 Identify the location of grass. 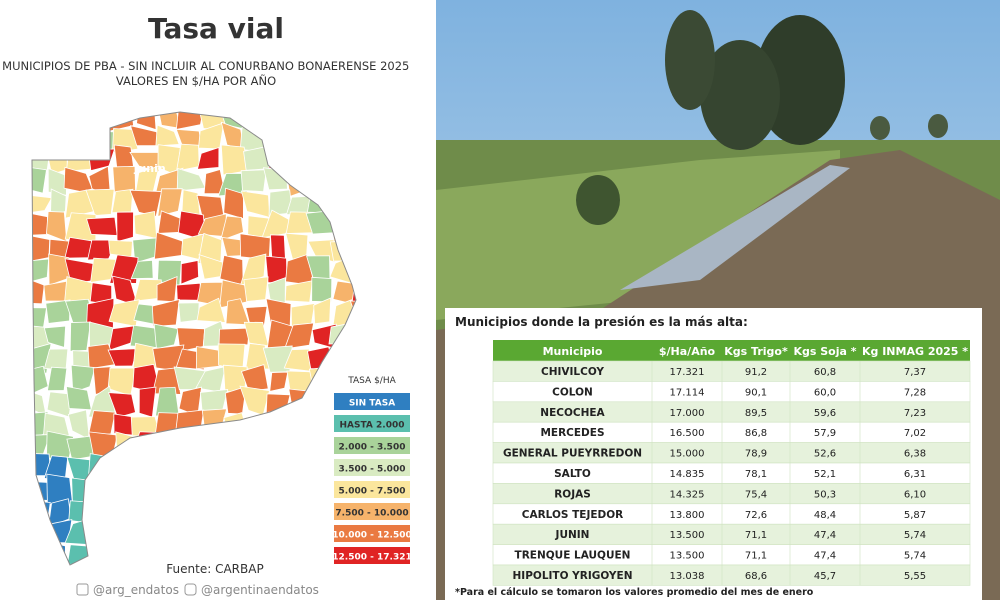
(638, 235).